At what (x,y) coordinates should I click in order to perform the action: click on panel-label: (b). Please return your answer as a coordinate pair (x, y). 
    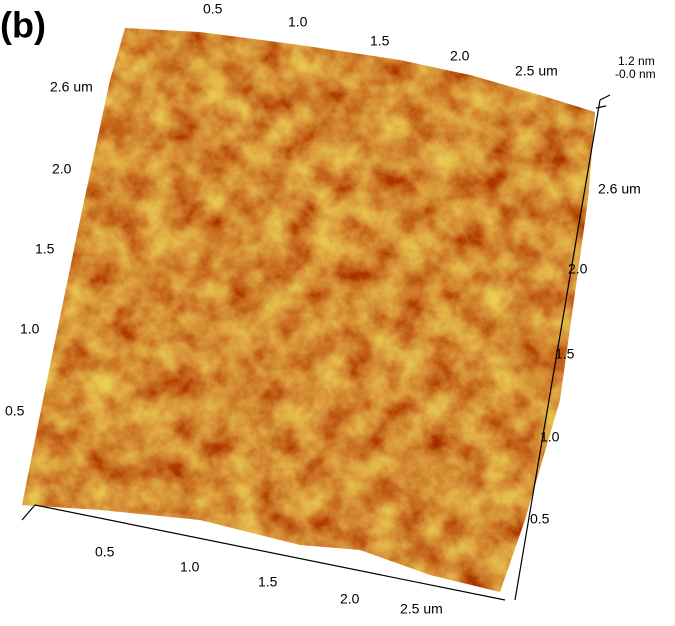
    Looking at the image, I should click on (23, 25).